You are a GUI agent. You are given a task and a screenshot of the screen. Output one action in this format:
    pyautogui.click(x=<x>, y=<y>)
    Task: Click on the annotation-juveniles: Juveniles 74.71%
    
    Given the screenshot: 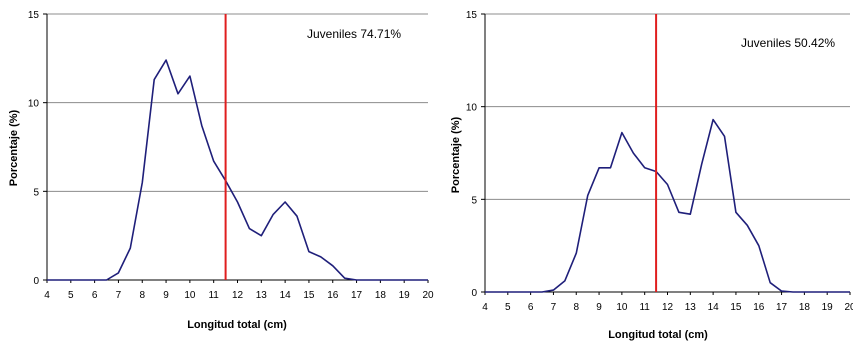 What is the action you would take?
    pyautogui.click(x=354, y=34)
    